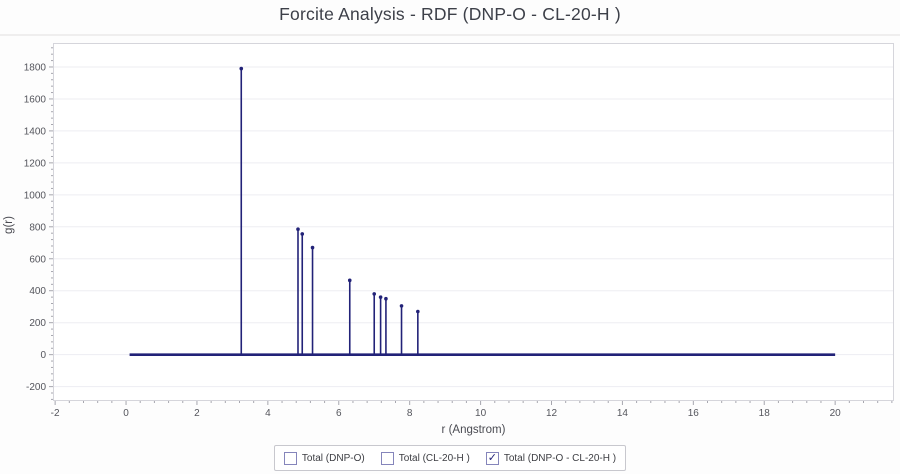 The image size is (900, 474). What do you see at coordinates (37, 323) in the screenshot?
I see `y-tick-label: 200` at bounding box center [37, 323].